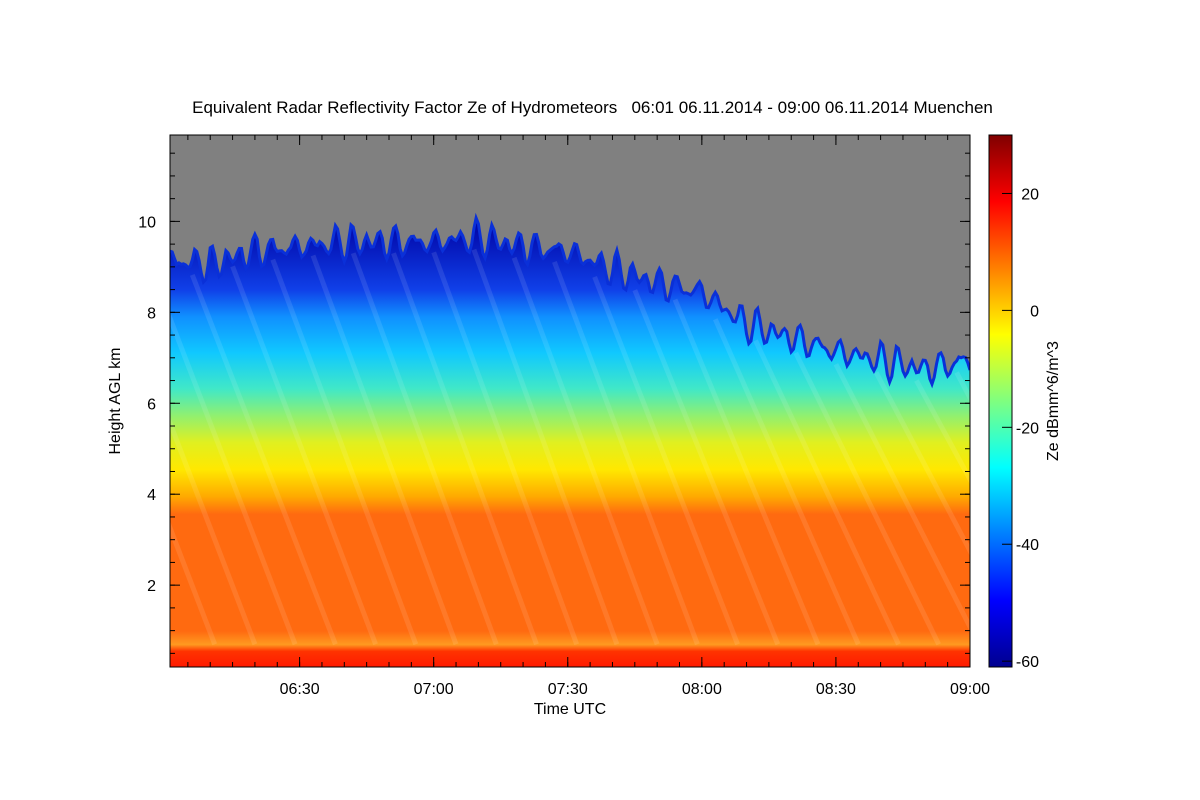 Image resolution: width=1200 pixels, height=800 pixels. What do you see at coordinates (151, 586) in the screenshot?
I see `y-tick-label: 2` at bounding box center [151, 586].